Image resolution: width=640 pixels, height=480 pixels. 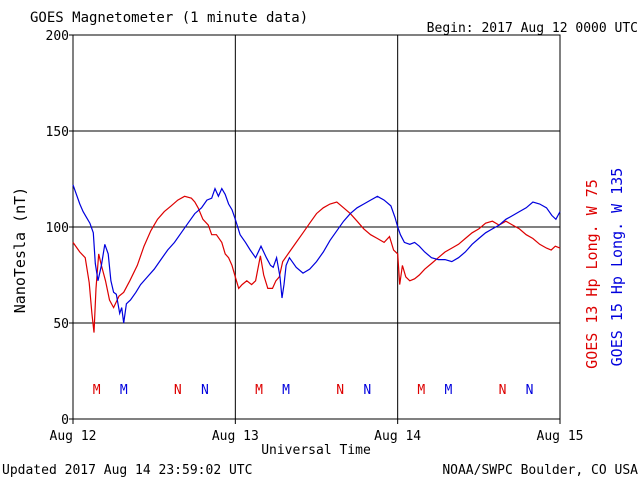 I want to click on x-tick-label: Aug 15, so click(x=560, y=436).